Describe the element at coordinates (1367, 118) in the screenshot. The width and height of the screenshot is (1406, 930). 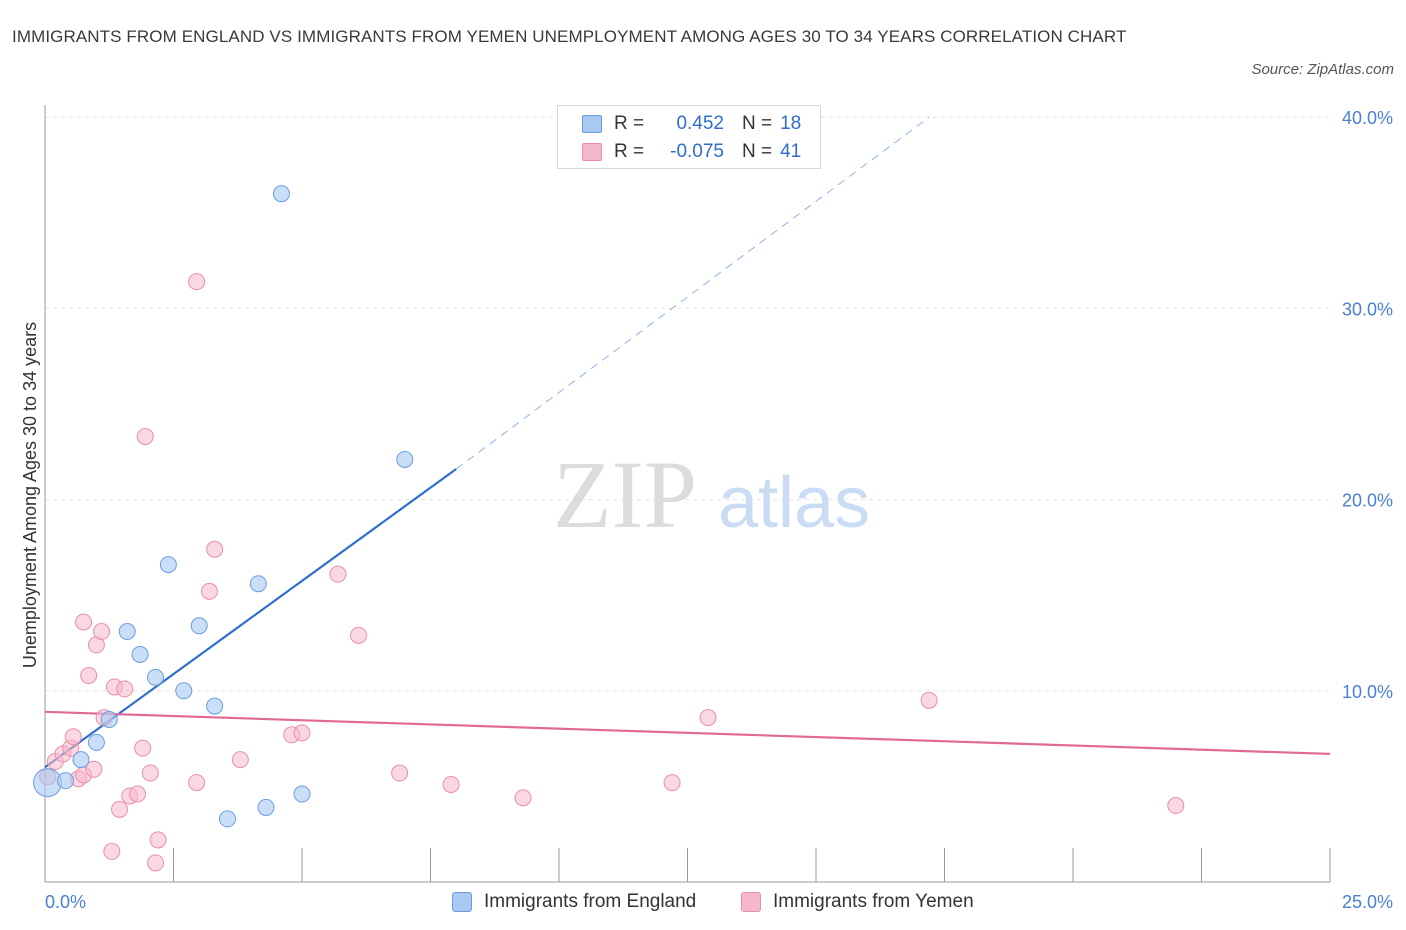
I see `y-tick-label: 40.0%` at that location.